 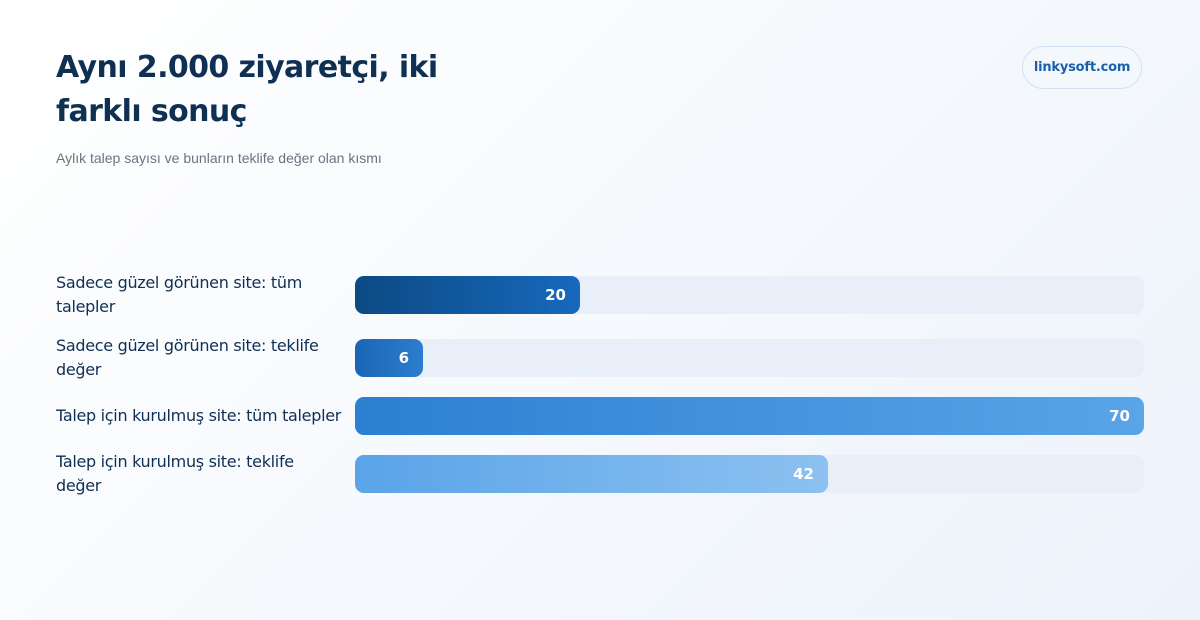 I want to click on bar-value-label: 20, so click(x=555, y=295).